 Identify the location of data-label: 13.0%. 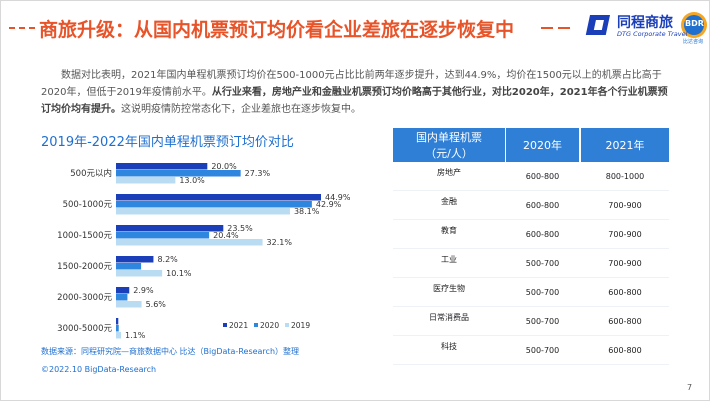
(192, 180).